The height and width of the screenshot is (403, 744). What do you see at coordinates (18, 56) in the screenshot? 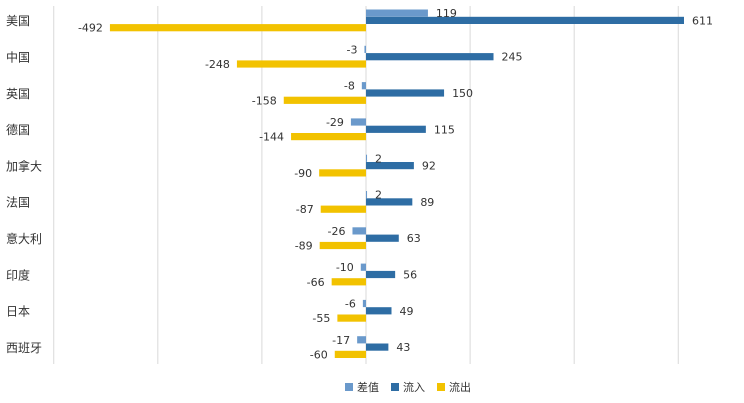
I see `category-label: 中国` at bounding box center [18, 56].